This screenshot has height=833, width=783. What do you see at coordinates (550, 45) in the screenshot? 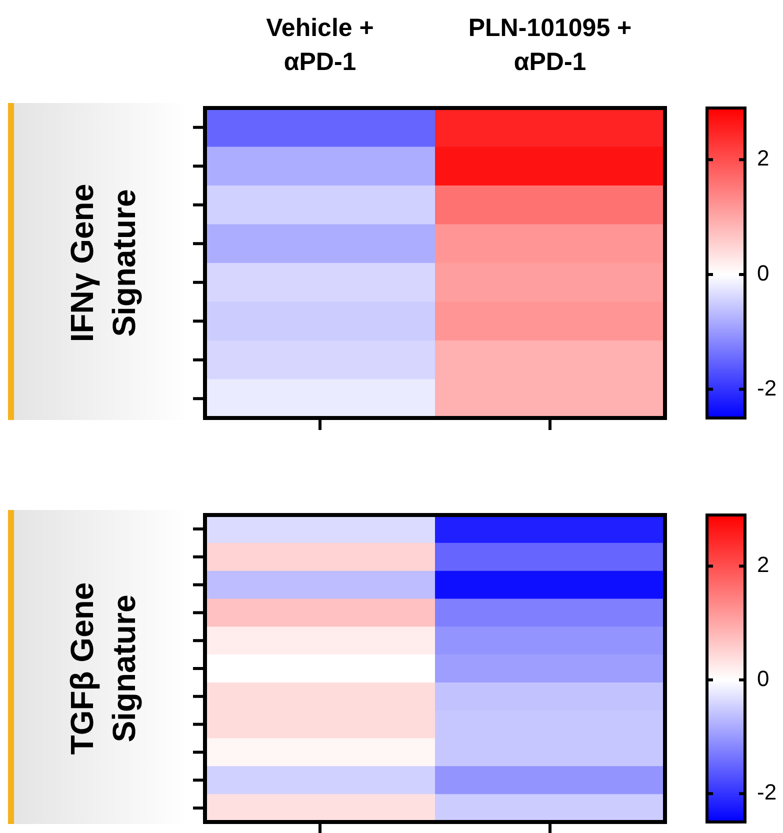
I see `x-tick-label: PLN-101095 + αPD-1` at bounding box center [550, 45].